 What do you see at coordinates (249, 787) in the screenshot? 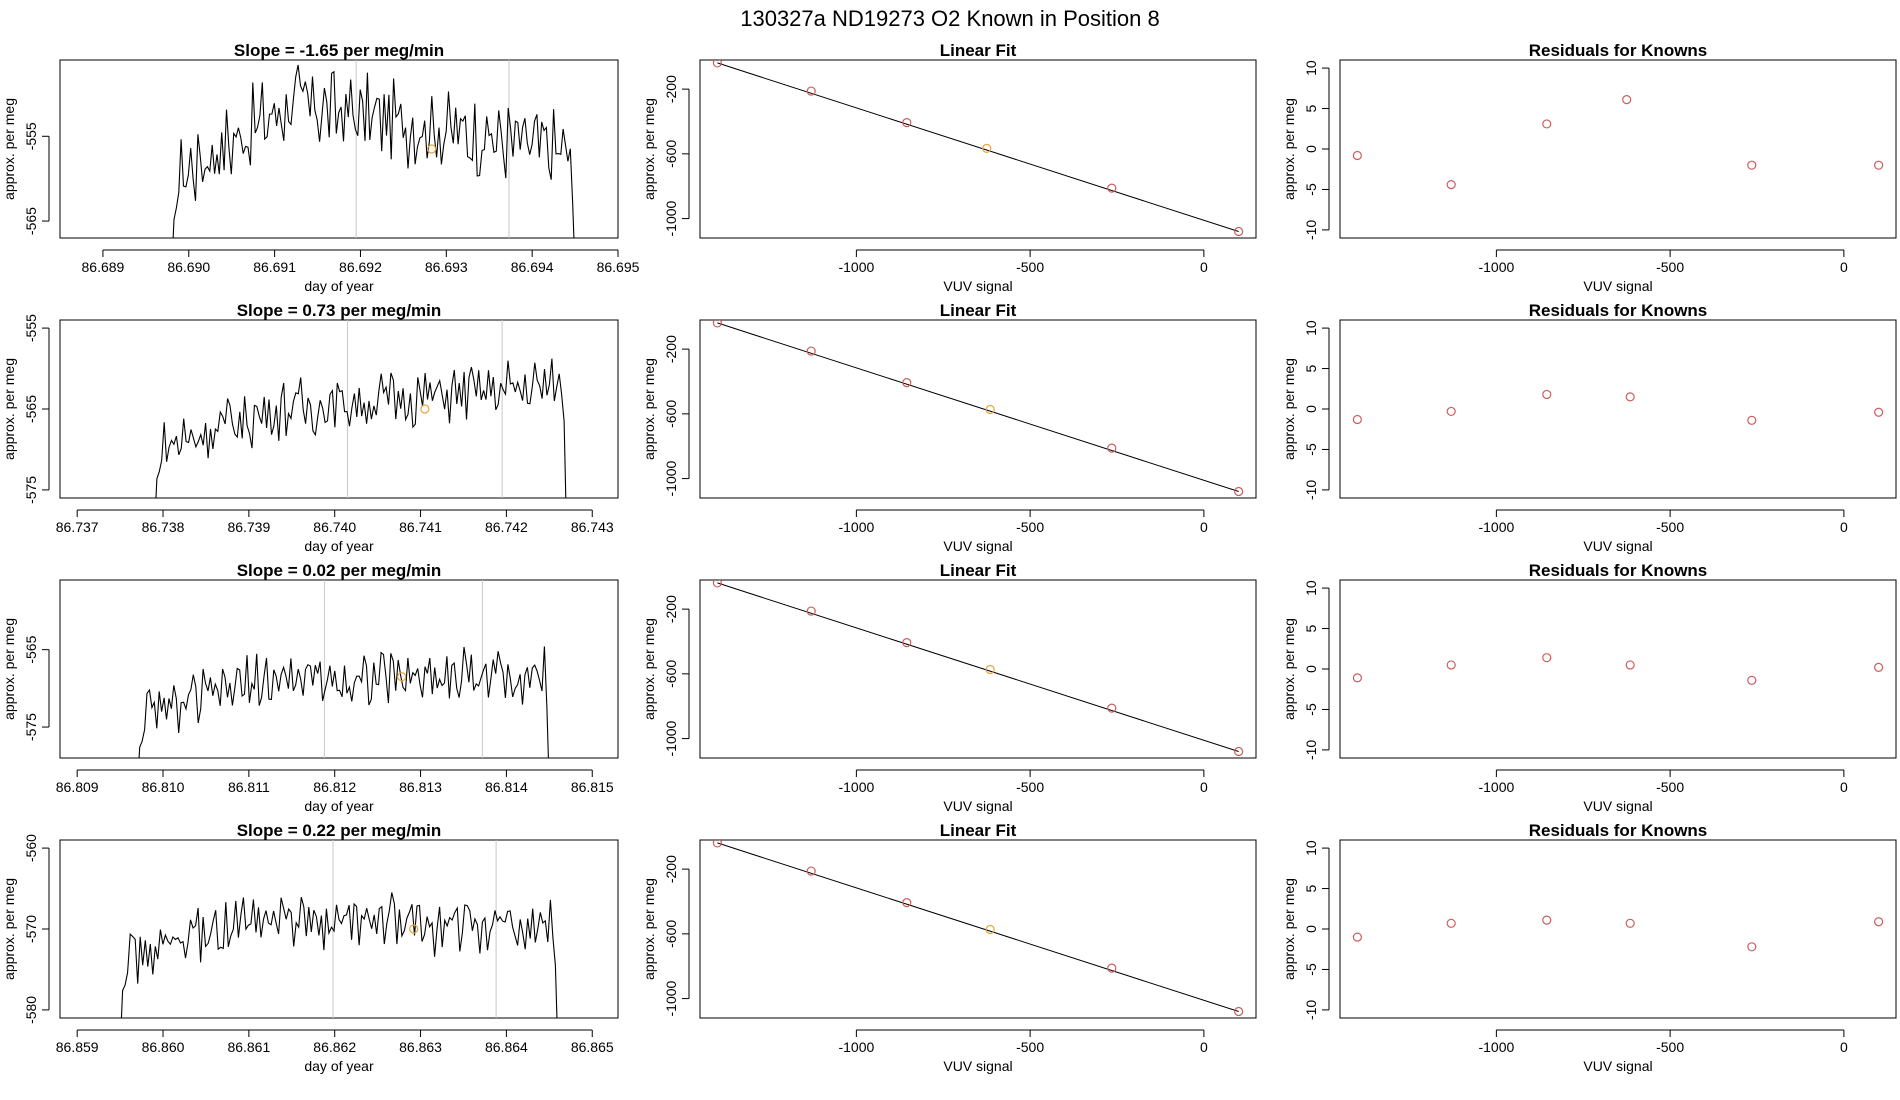
I see `x-tick-label: 86.811` at bounding box center [249, 787].